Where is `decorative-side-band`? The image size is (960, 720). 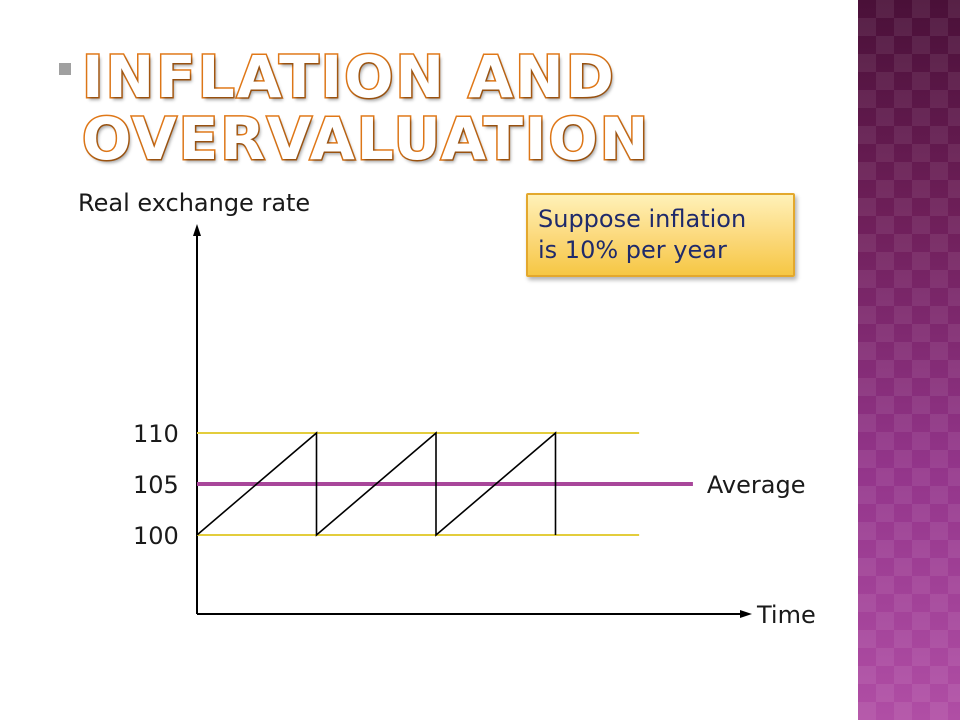
decorative-side-band is located at coordinates (909, 360).